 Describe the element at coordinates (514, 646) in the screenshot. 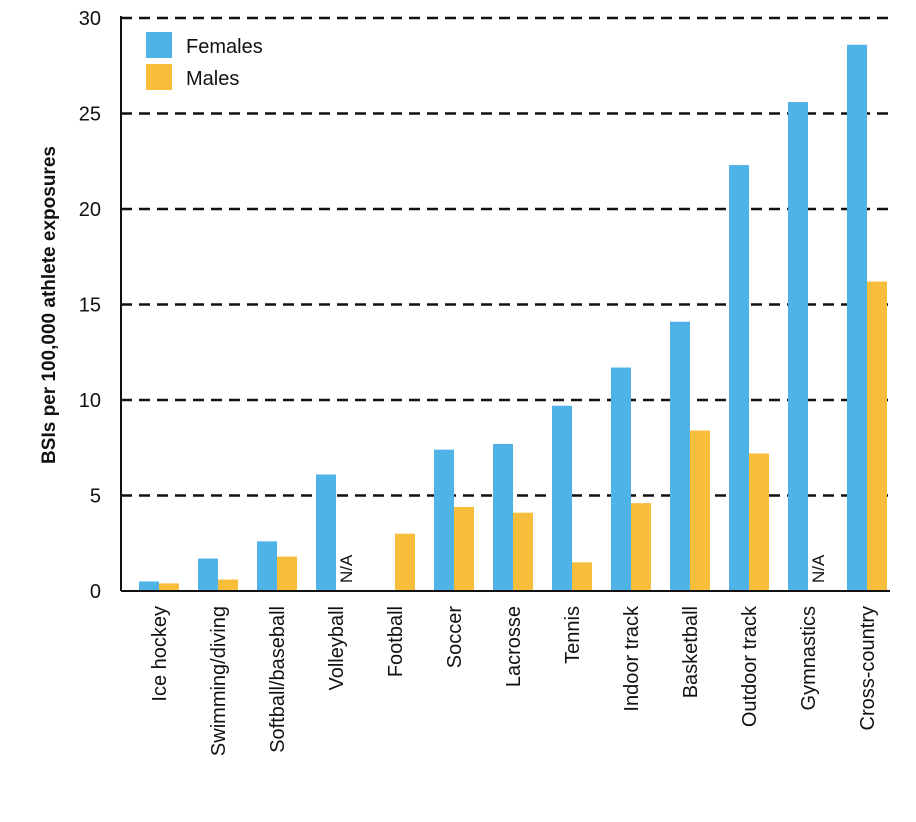

I see `x-tick-label: Lacrosse` at that location.